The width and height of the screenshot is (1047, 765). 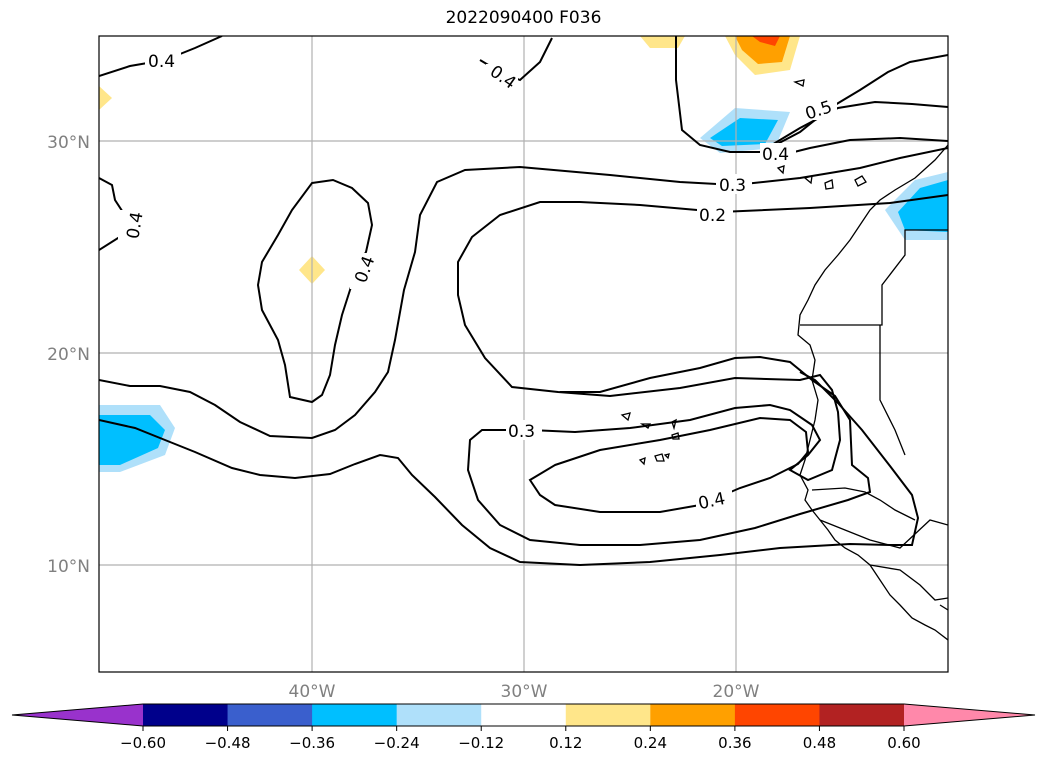 What do you see at coordinates (68, 143) in the screenshot?
I see `lat-label: 30°N` at bounding box center [68, 143].